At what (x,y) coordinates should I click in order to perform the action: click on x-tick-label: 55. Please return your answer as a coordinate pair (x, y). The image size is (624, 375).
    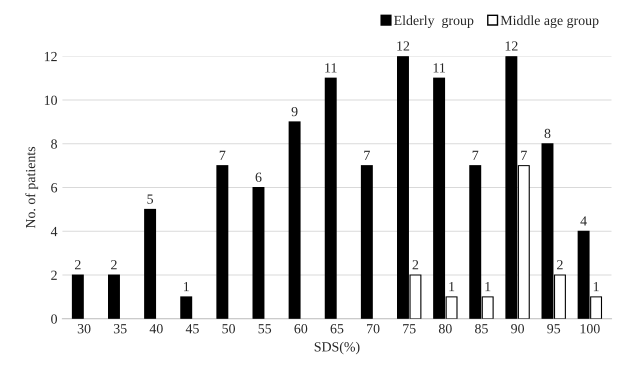
    Looking at the image, I should click on (265, 329).